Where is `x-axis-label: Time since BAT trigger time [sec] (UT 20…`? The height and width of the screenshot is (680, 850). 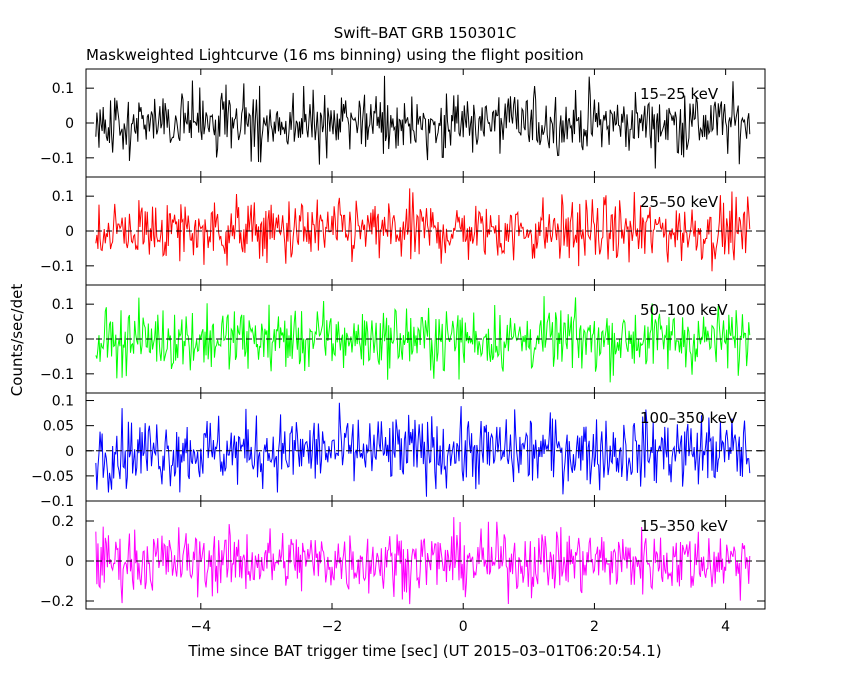 x-axis-label: Time since BAT trigger time [sec] (UT 20… is located at coordinates (424, 651).